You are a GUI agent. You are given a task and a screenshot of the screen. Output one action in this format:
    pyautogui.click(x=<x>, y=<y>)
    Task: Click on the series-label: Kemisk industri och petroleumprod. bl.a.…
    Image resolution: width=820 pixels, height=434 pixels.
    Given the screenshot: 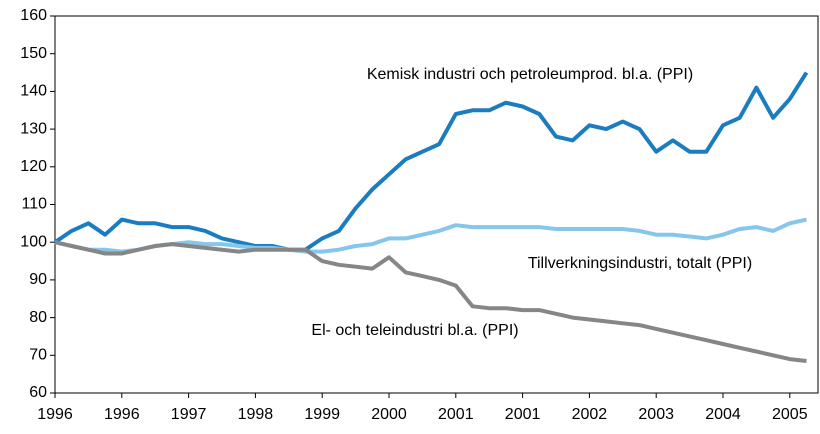 What is the action you would take?
    pyautogui.click(x=530, y=74)
    